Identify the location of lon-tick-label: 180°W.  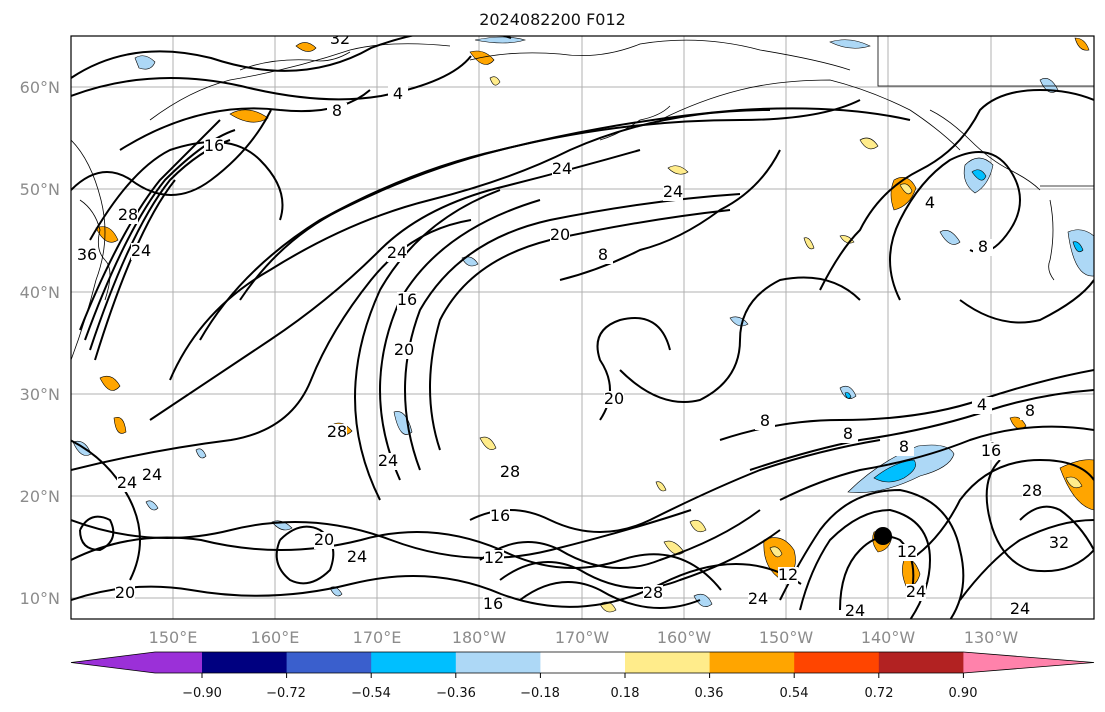
(479, 637).